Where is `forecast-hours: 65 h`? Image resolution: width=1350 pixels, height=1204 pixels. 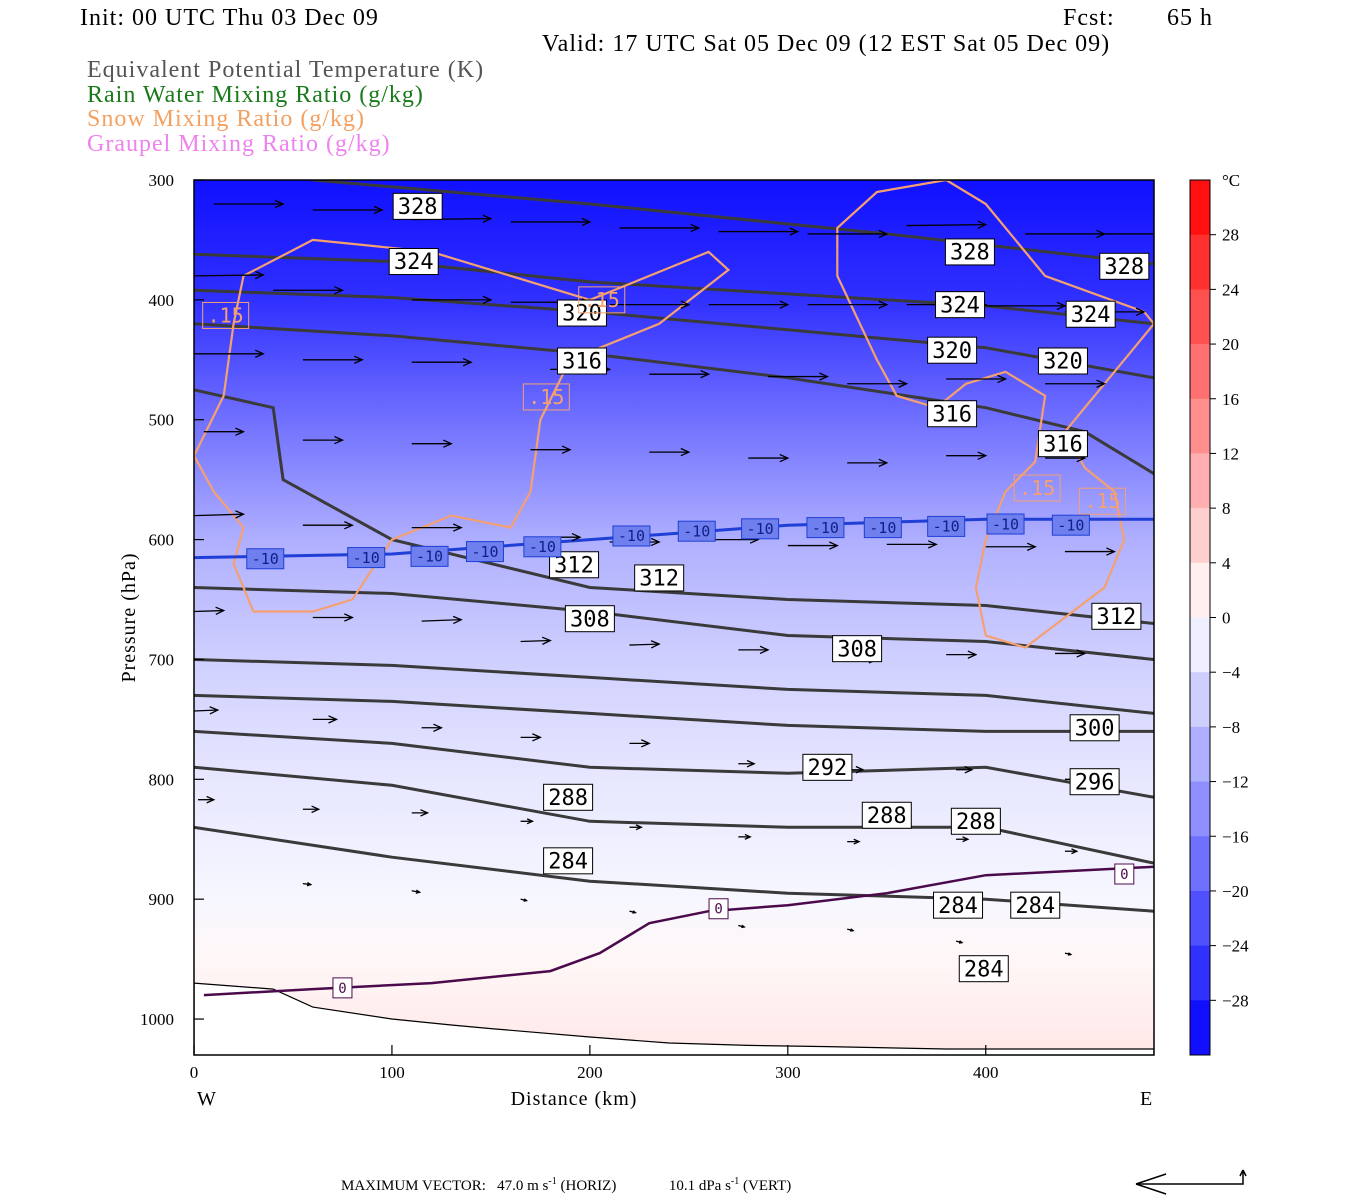 forecast-hours: 65 h is located at coordinates (1190, 18).